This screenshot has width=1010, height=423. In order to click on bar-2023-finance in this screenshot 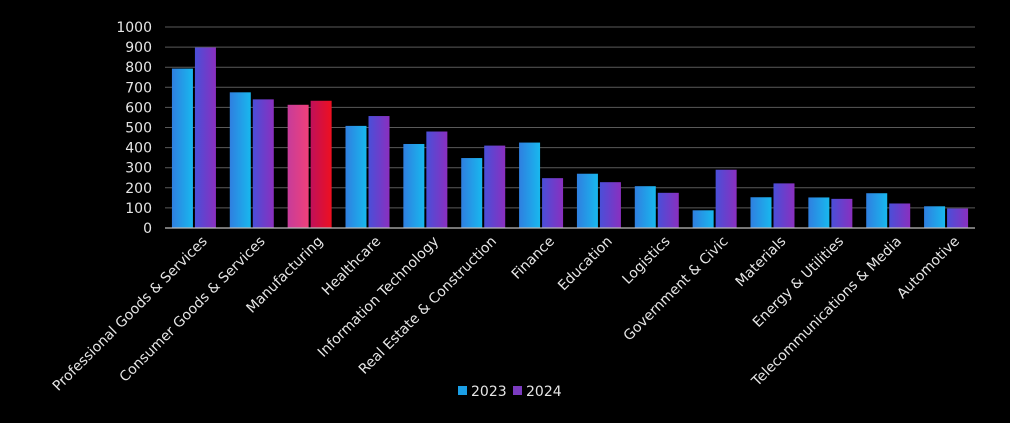, I will do `click(530, 185)`.